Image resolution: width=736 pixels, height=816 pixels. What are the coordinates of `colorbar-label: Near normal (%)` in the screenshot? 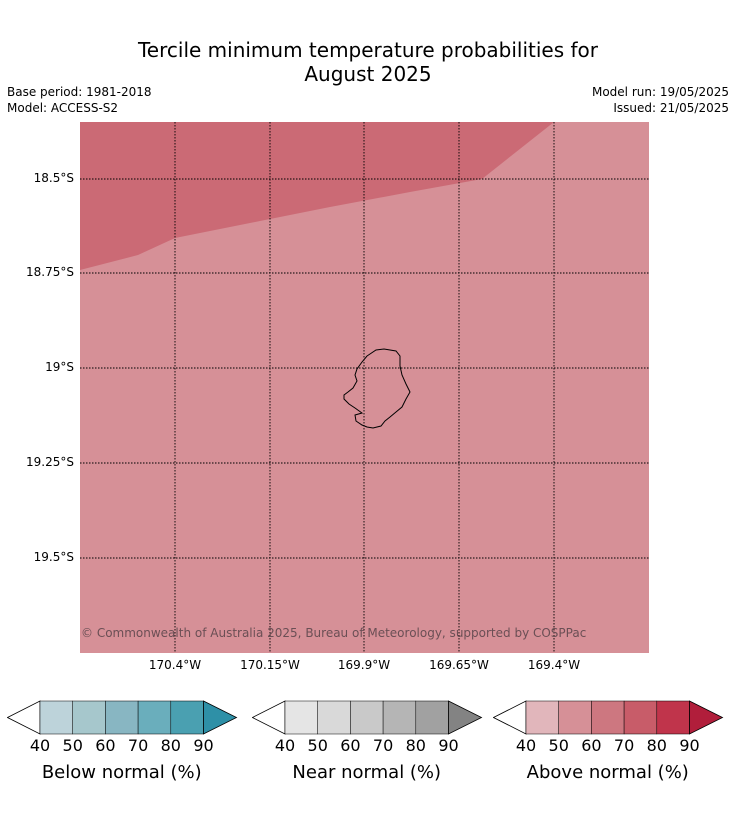 It's located at (367, 772).